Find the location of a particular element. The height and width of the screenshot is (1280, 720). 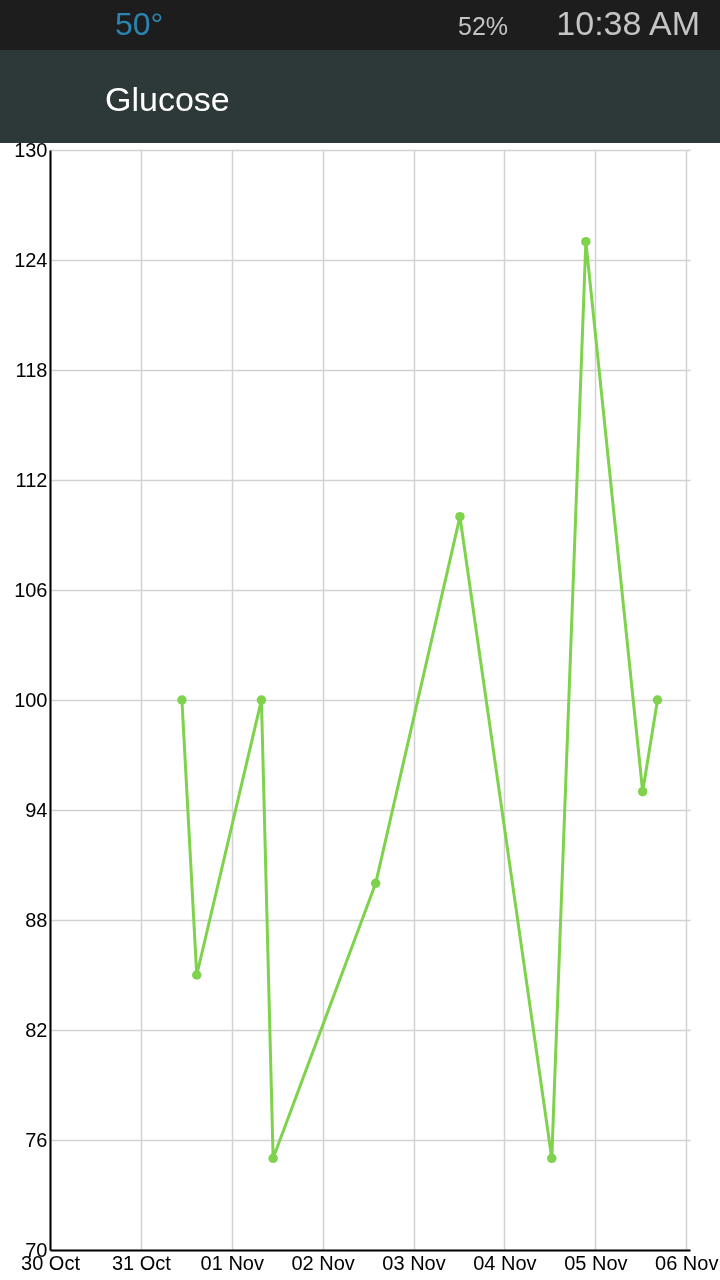

text: 10:38 AM is located at coordinates (628, 23).